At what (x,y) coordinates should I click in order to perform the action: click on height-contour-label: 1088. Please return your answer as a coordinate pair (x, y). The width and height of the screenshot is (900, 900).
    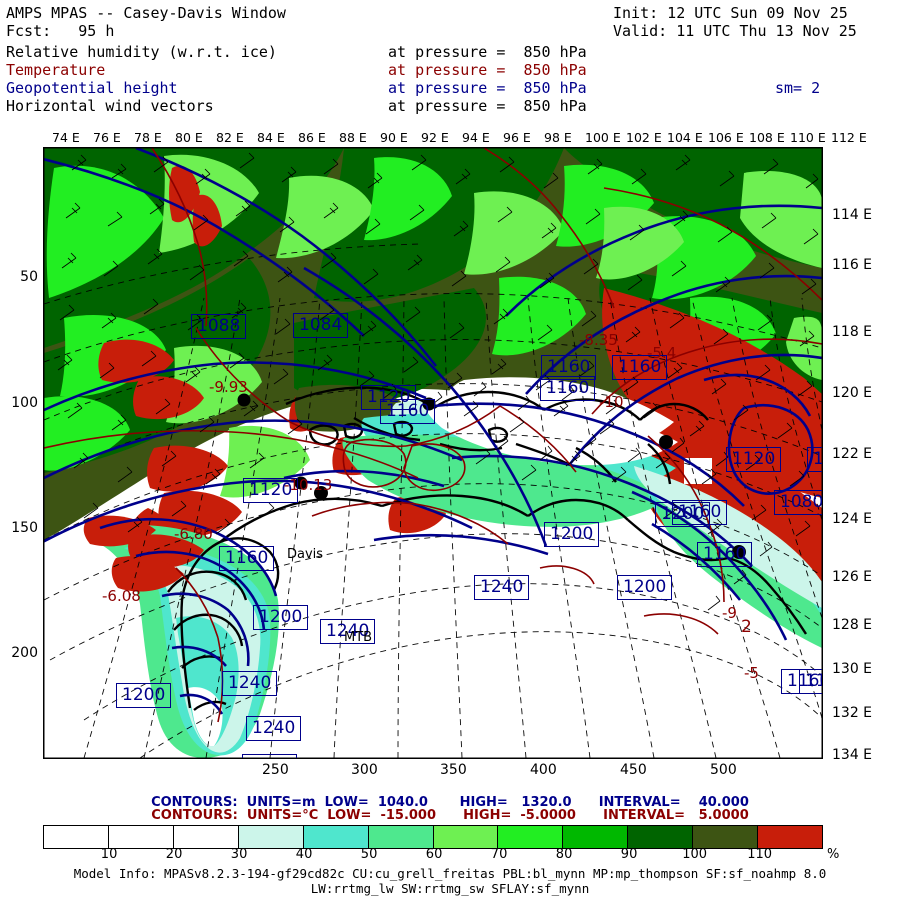
    Looking at the image, I should click on (219, 326).